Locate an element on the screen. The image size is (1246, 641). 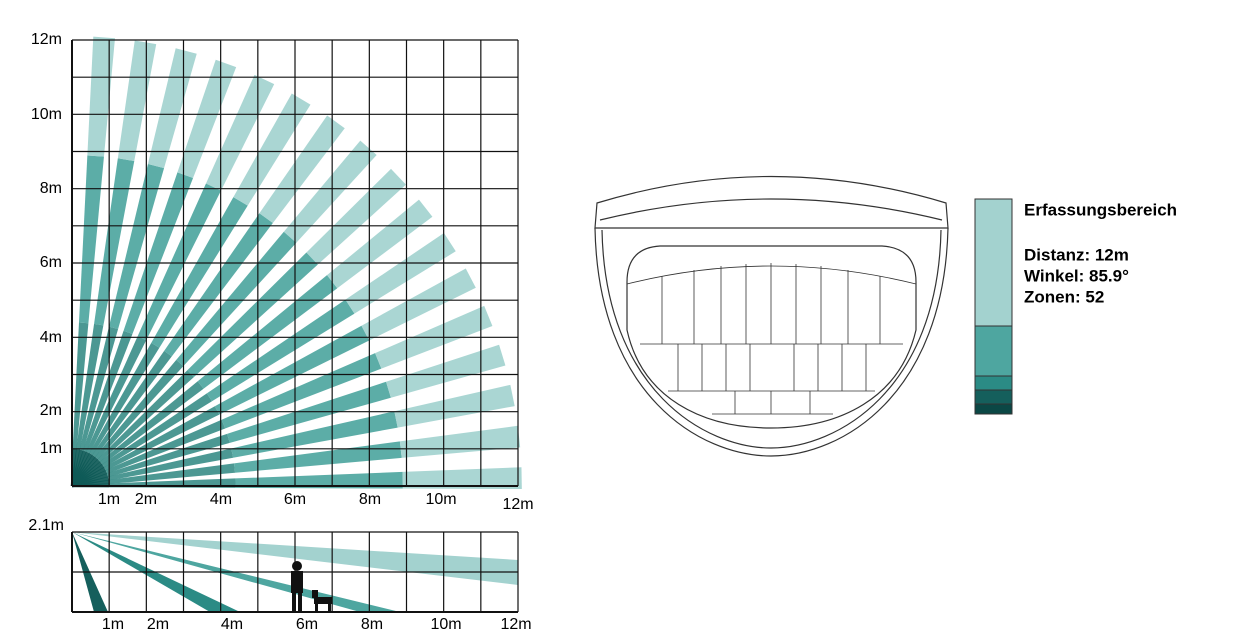
legend-title: Erfassungsbereich is located at coordinates (1100, 209).